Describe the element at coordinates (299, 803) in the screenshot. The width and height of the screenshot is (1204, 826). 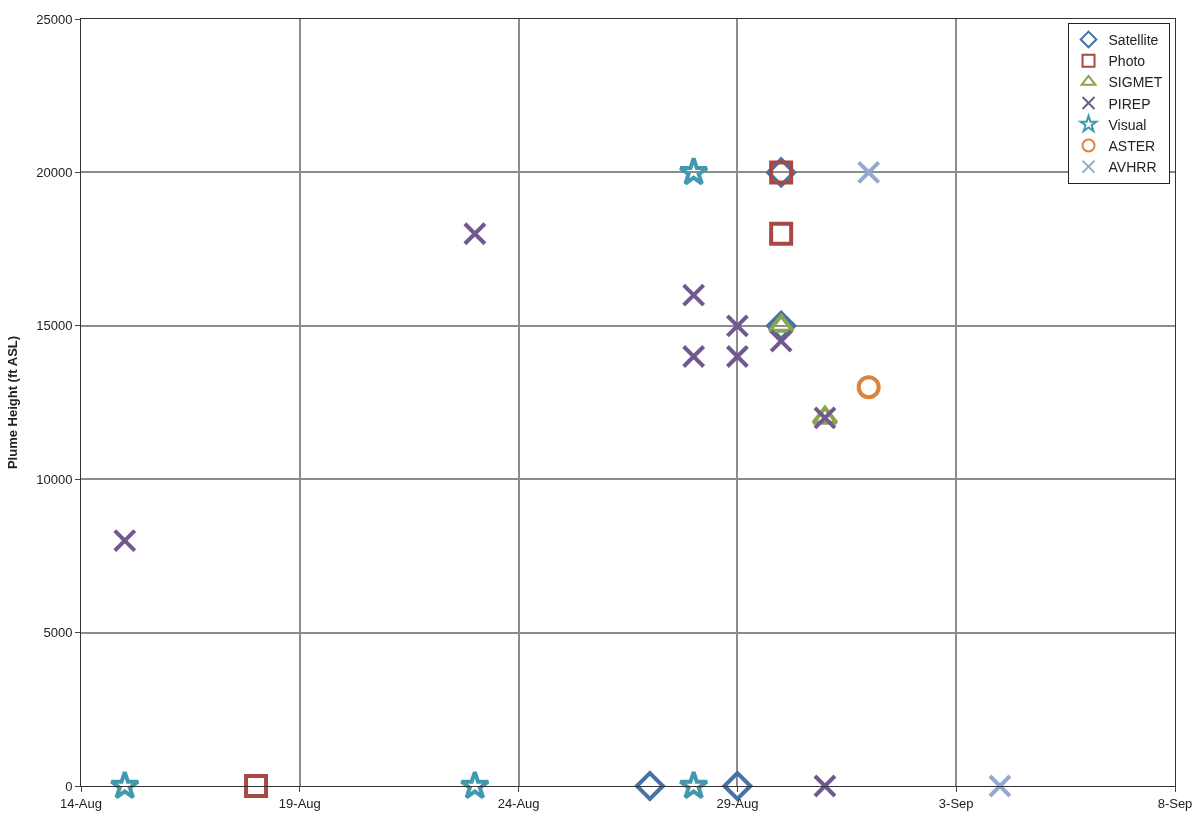
I see `x-tick-label: 19-Aug` at that location.